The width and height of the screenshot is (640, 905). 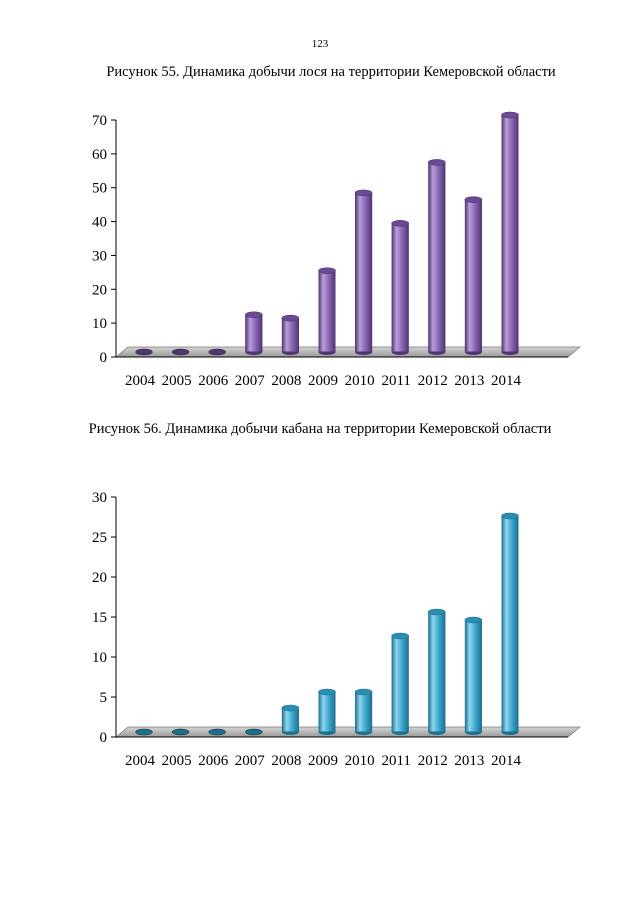 What do you see at coordinates (99, 538) in the screenshot?
I see `y-tick-label: 25` at bounding box center [99, 538].